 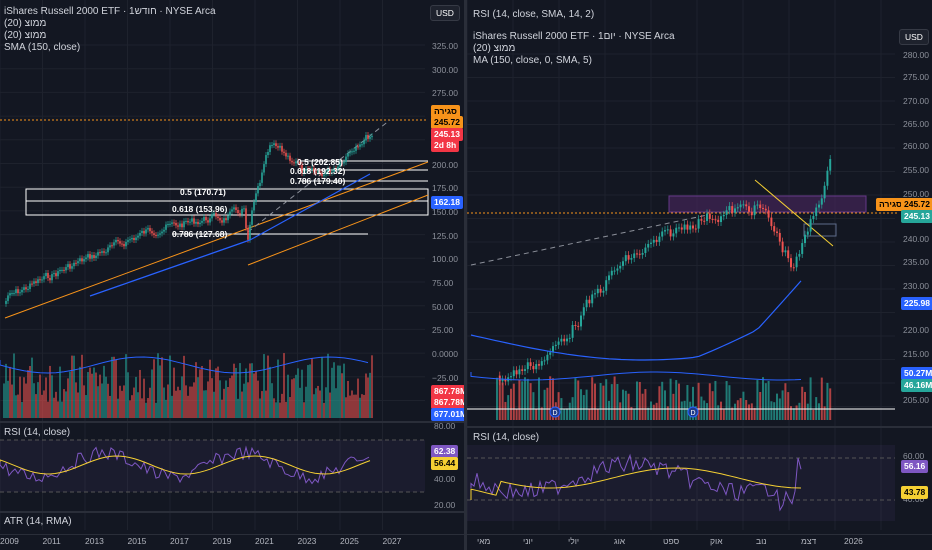 I want to click on rsi-indicator-header: RSI (14, close, SMA, 14, 2), so click(x=534, y=14).